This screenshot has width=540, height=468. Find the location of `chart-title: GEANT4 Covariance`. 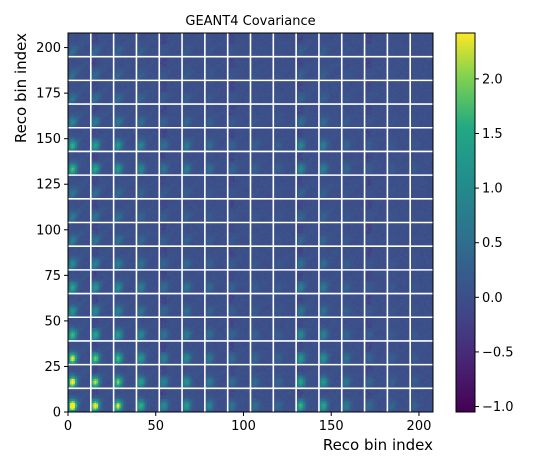

chart-title: GEANT4 Covariance is located at coordinates (250, 21).